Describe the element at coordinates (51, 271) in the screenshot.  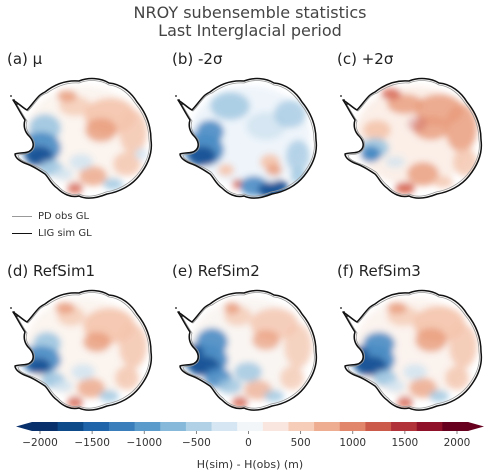
I see `panel-label: (d) RefSim1` at that location.